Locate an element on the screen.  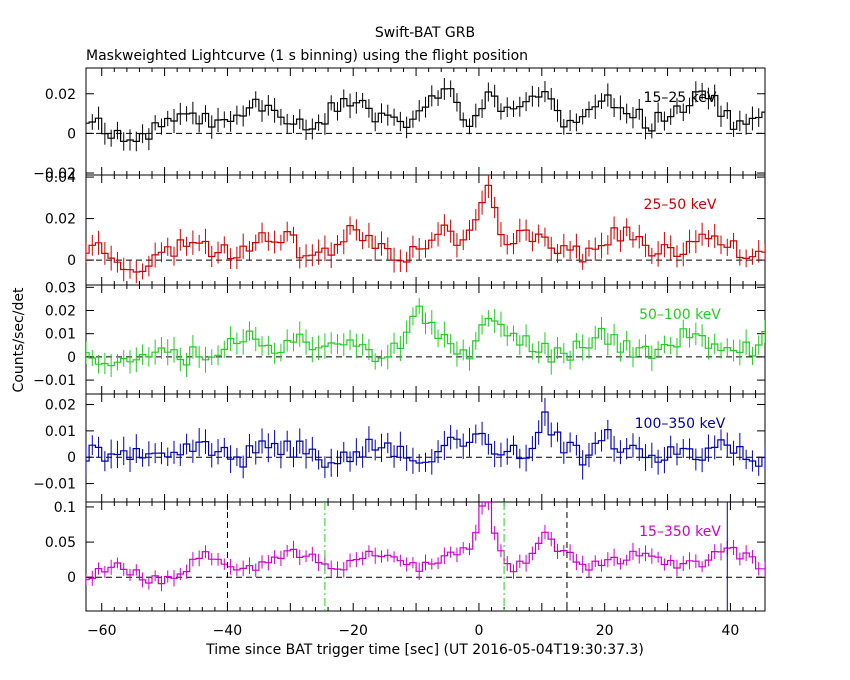
y-tick-label: −0.02 is located at coordinates (54, 174).